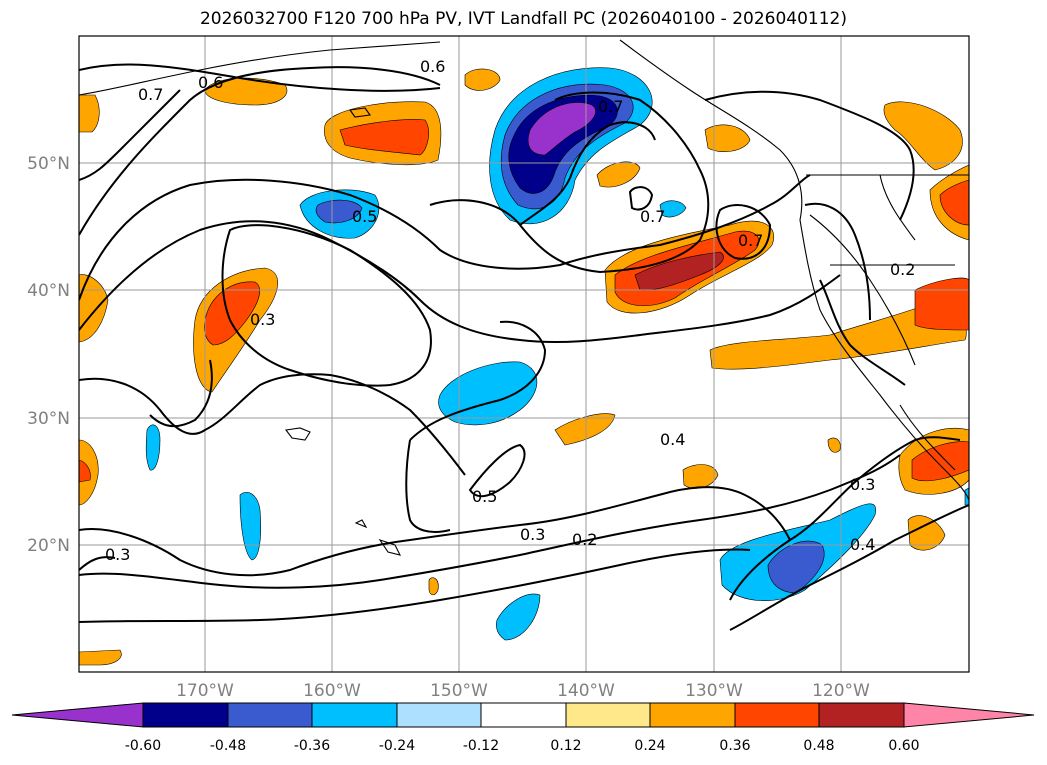 This screenshot has height=765, width=1047. Describe the element at coordinates (523, 691) in the screenshot. I see `longitude-labels: 170°W 160°W 150°W 140°W 130°W 120°W` at that location.